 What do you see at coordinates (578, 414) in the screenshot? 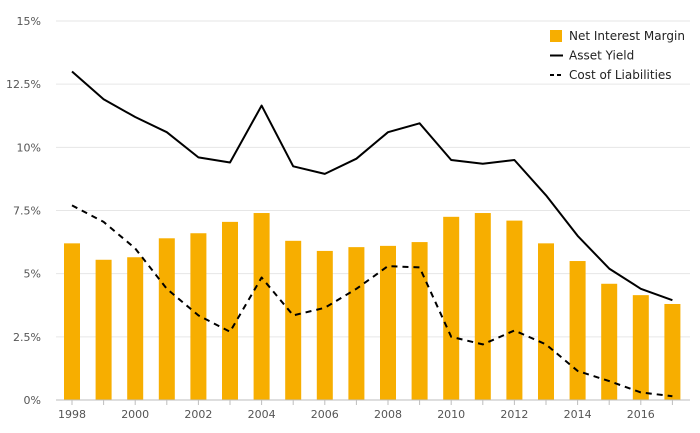
I see `x-tick-label: 2014` at bounding box center [578, 414].